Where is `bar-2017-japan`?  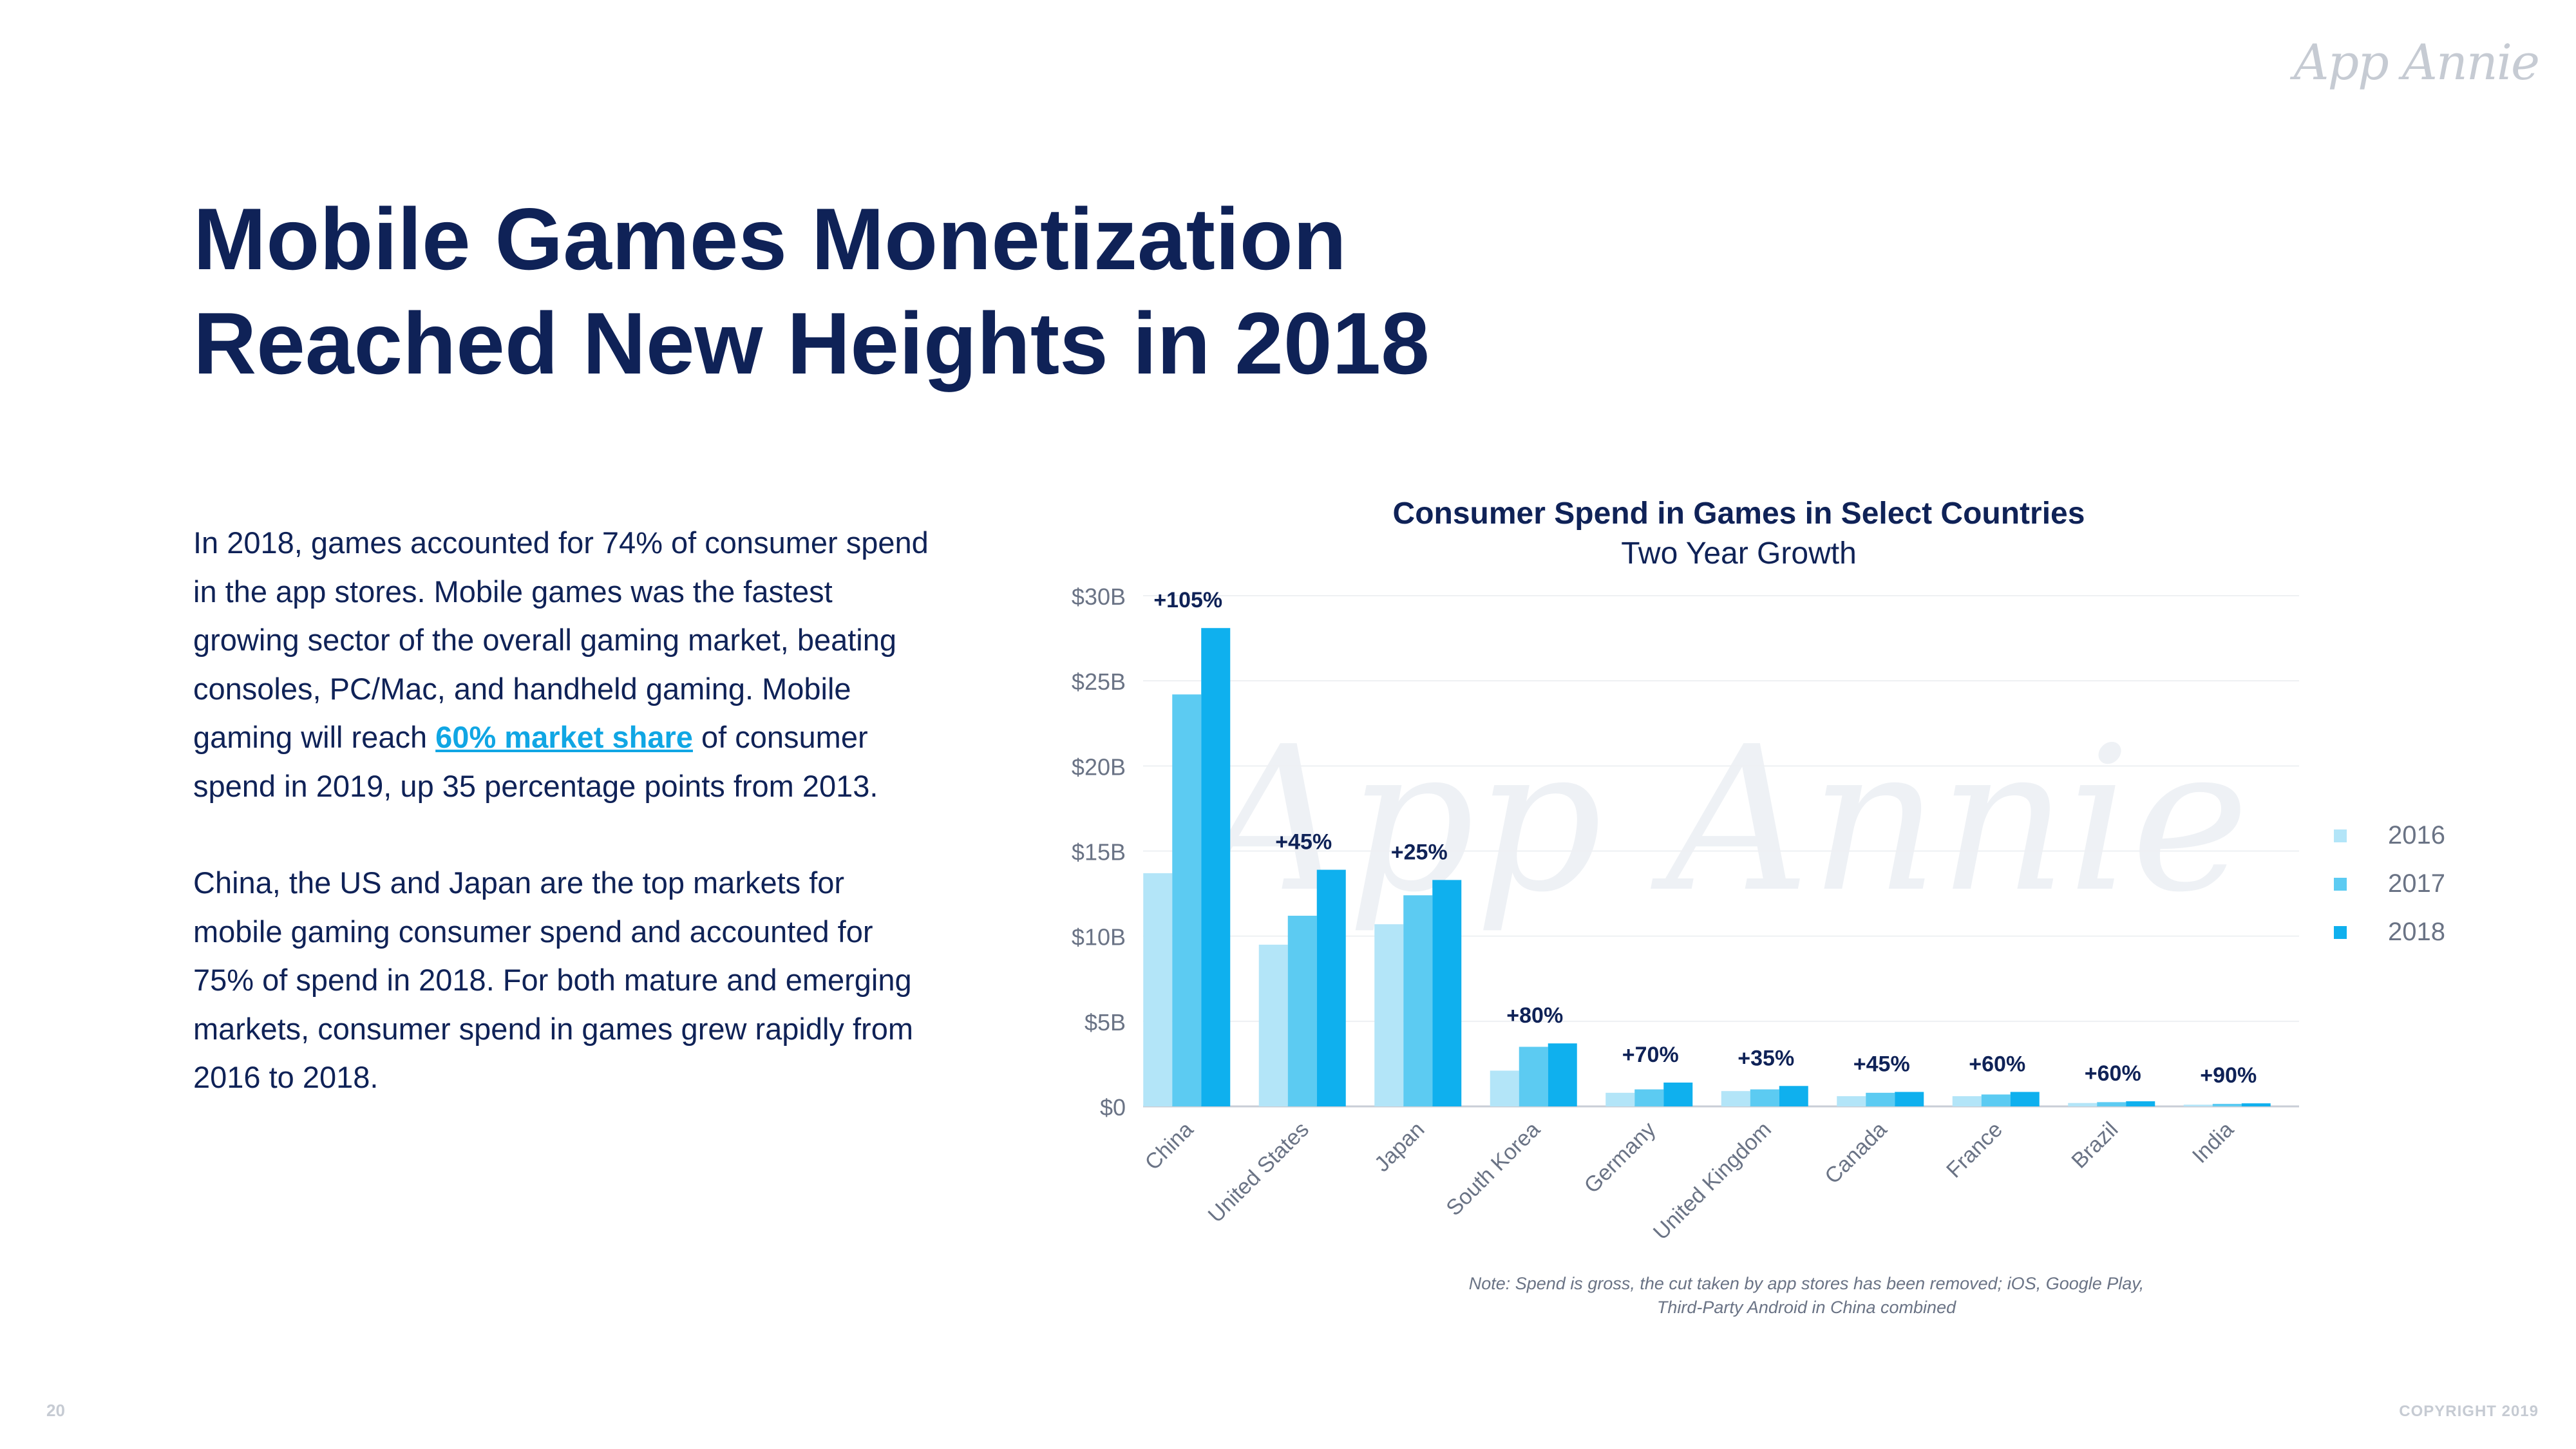 bar-2017-japan is located at coordinates (1418, 1001).